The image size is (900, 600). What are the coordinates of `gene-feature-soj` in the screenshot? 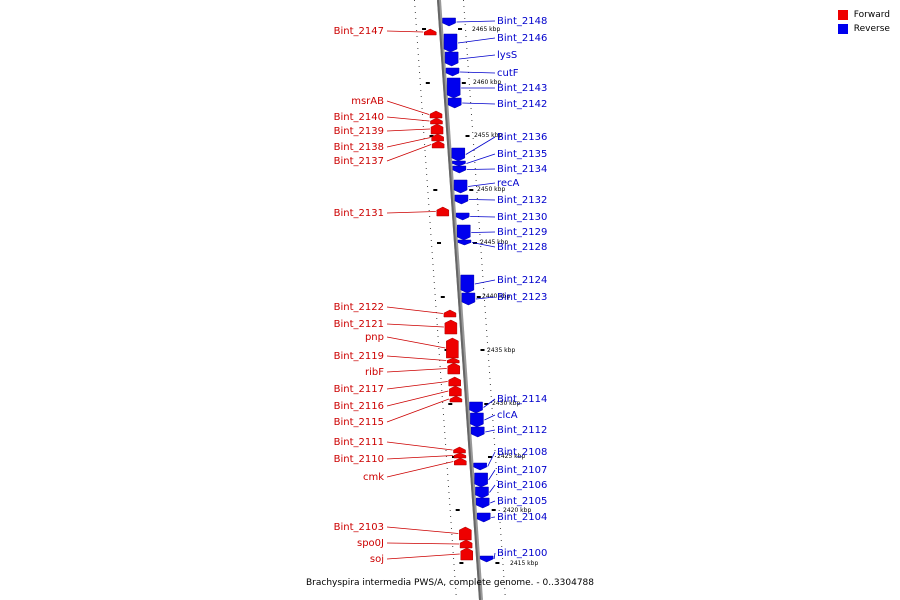 It's located at (467, 554).